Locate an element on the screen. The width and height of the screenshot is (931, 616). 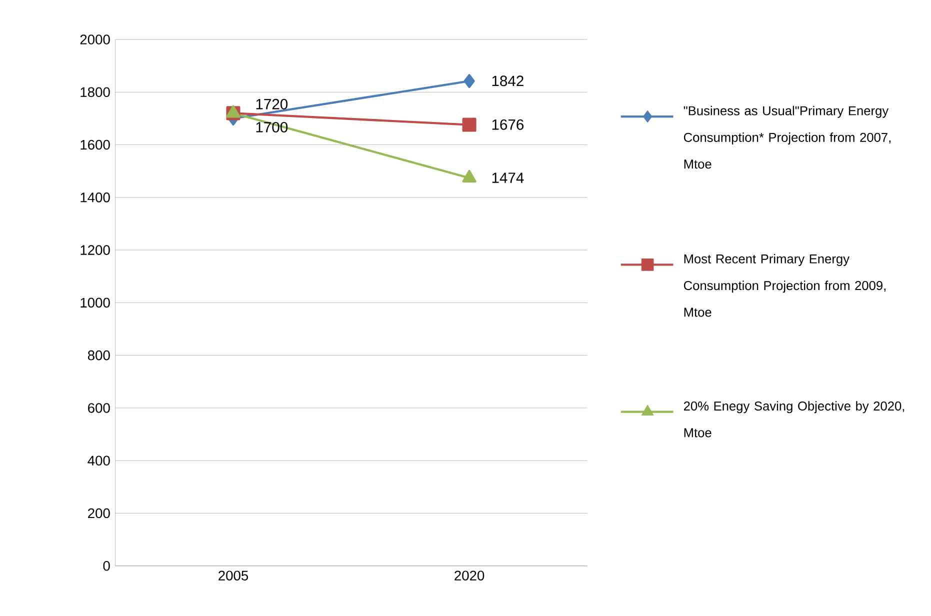
y-tick-label: 1600 is located at coordinates (95, 145).